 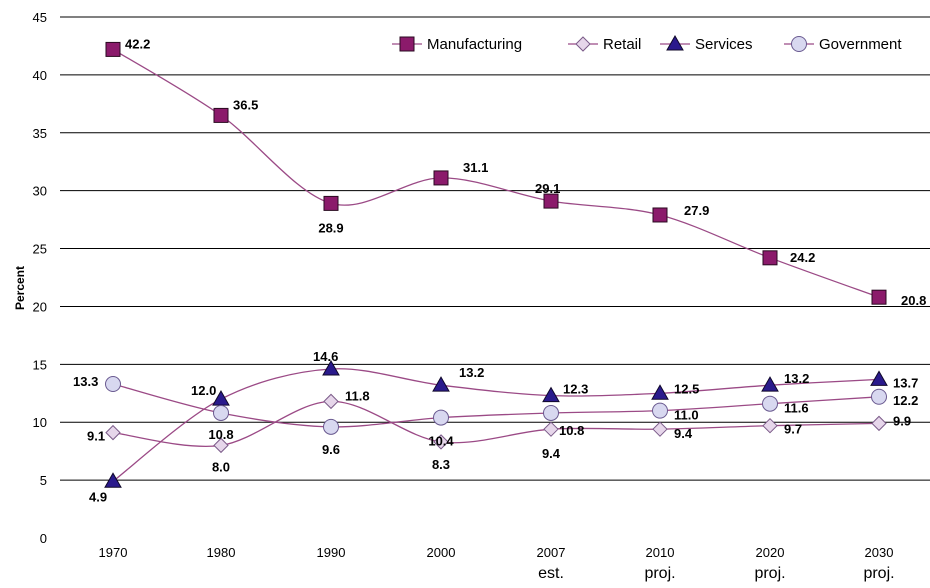 What do you see at coordinates (40, 249) in the screenshot?
I see `y-tick-25: 25` at bounding box center [40, 249].